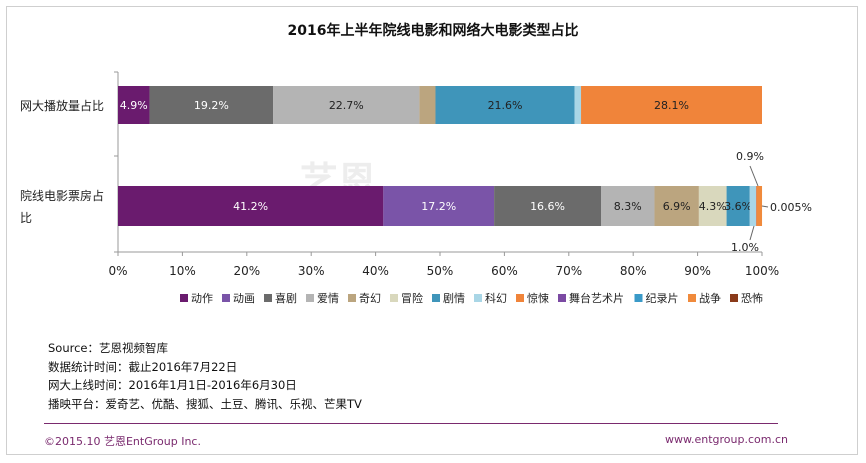 Image resolution: width=866 pixels, height=463 pixels. Describe the element at coordinates (202, 298) in the screenshot. I see `legend-label: 动作` at that location.